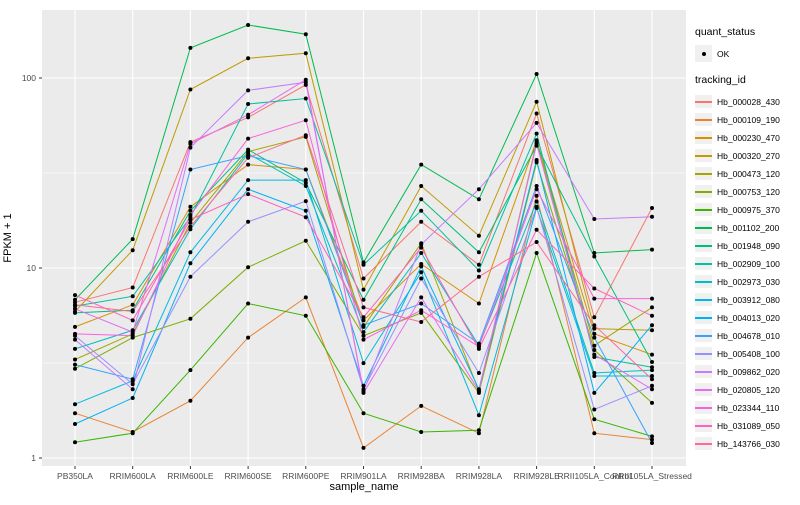 The width and height of the screenshot is (800, 505). I want to click on legend-item-Hb_000753_120: Hb_000753_120, so click(747, 191).